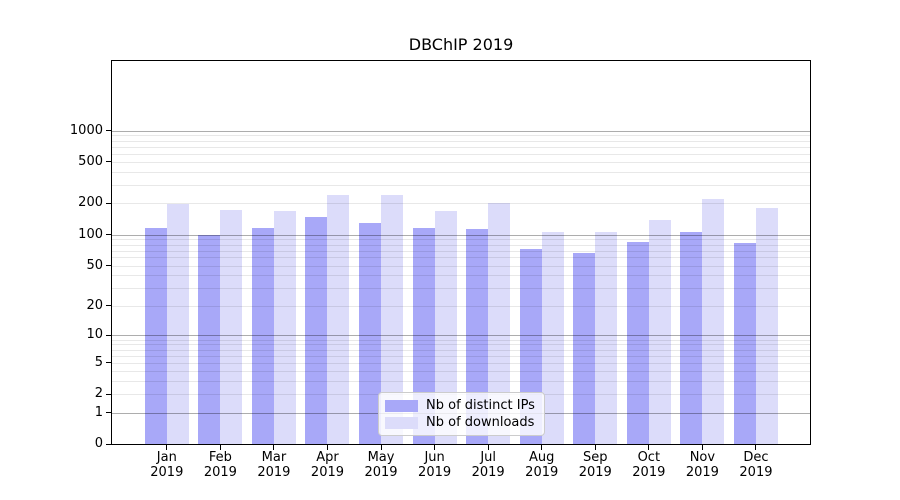  I want to click on x-tick-mar, so click(274, 447).